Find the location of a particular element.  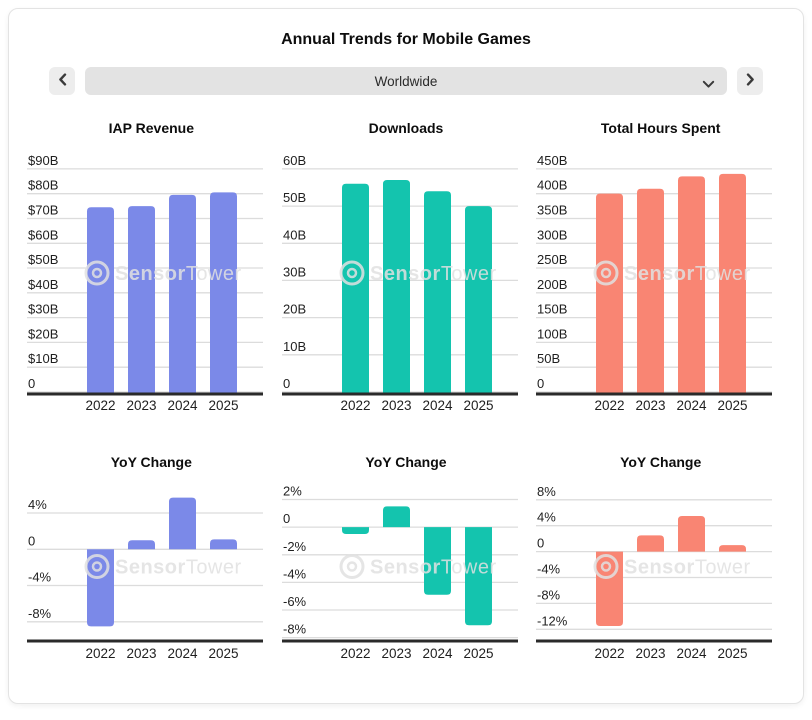

y-tick-label: $20B is located at coordinates (43, 333).